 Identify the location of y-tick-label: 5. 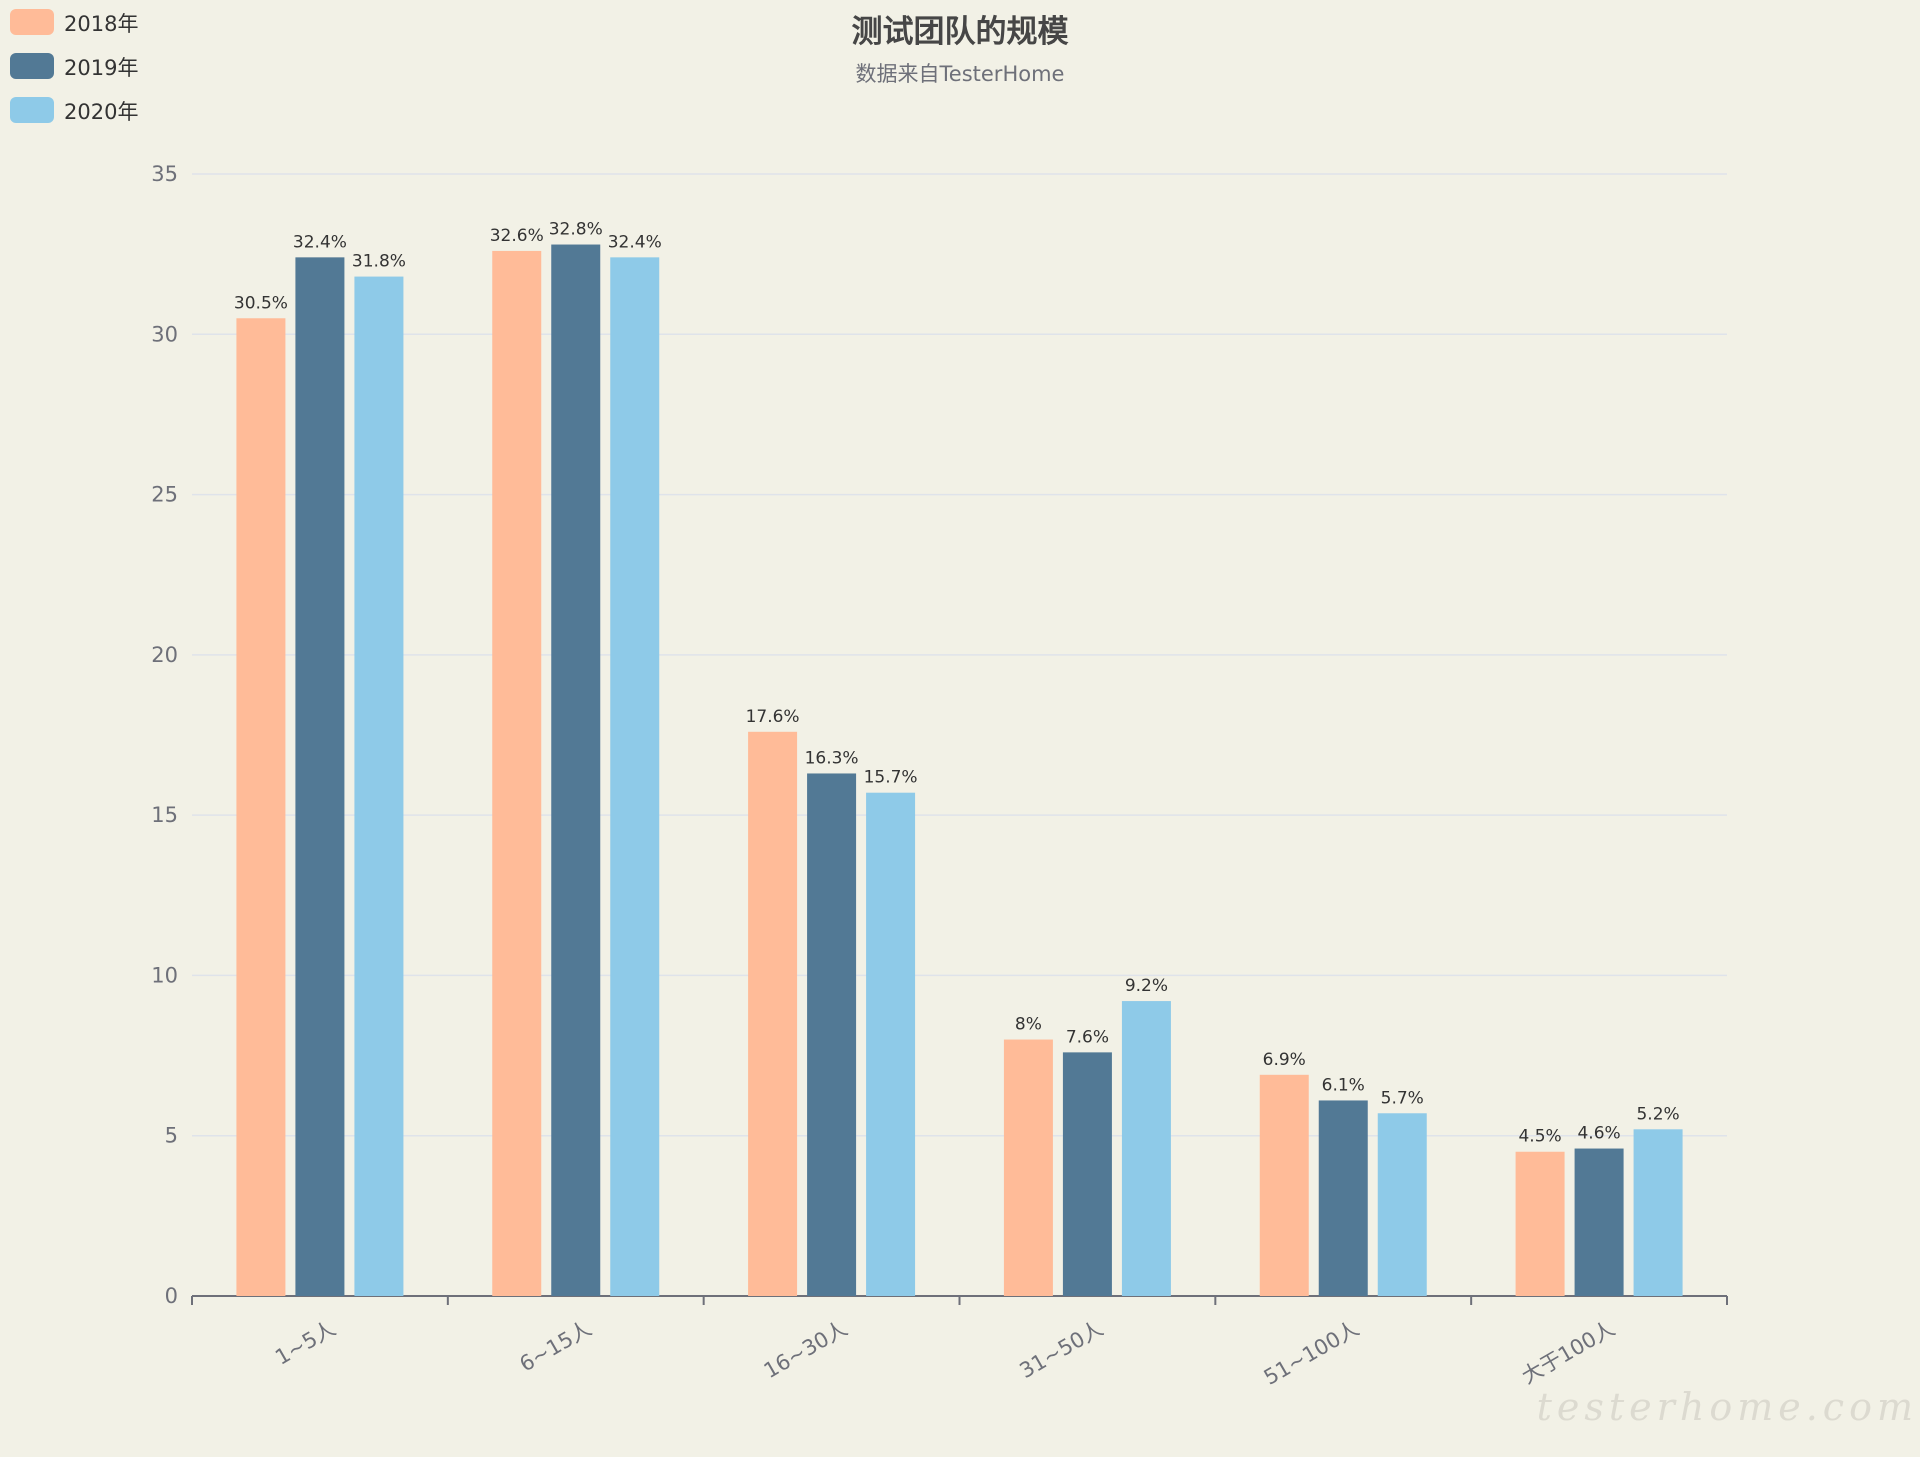
(171, 1136).